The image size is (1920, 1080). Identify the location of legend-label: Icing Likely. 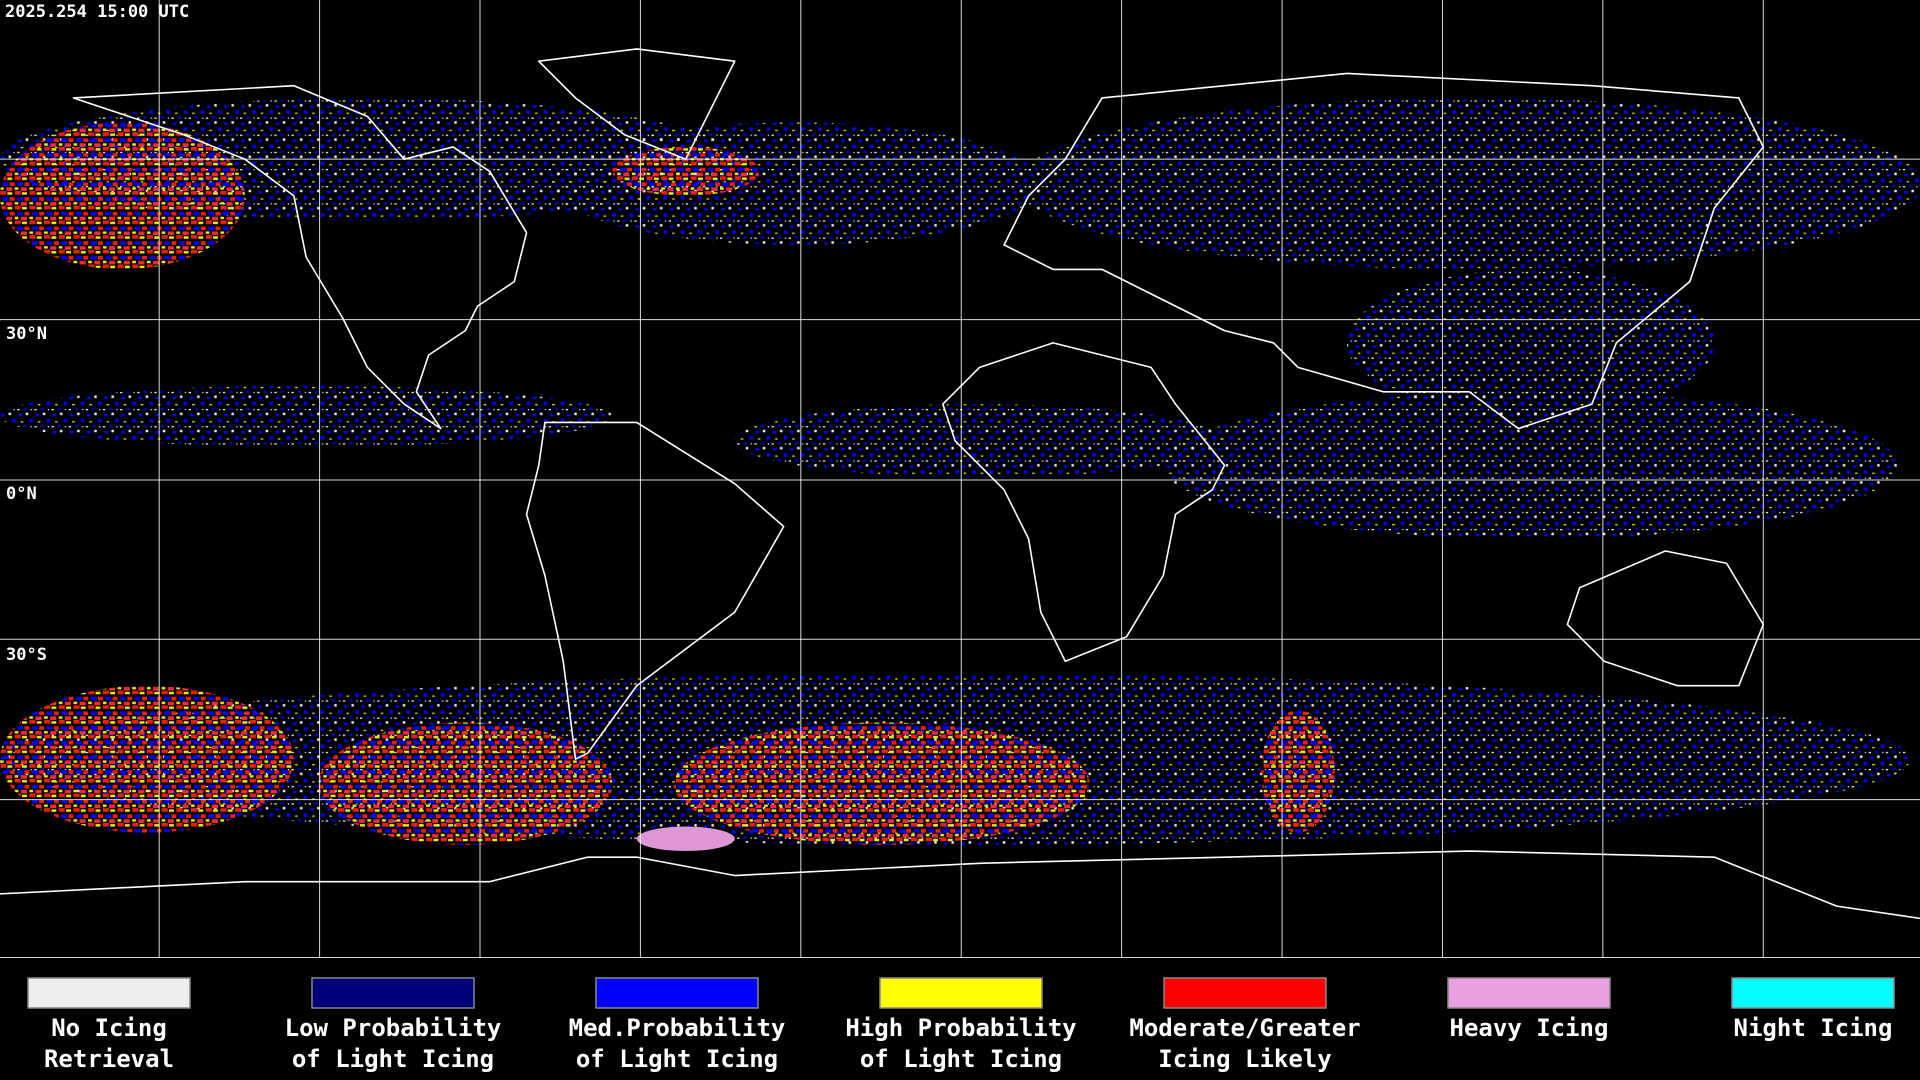
(1244, 1059).